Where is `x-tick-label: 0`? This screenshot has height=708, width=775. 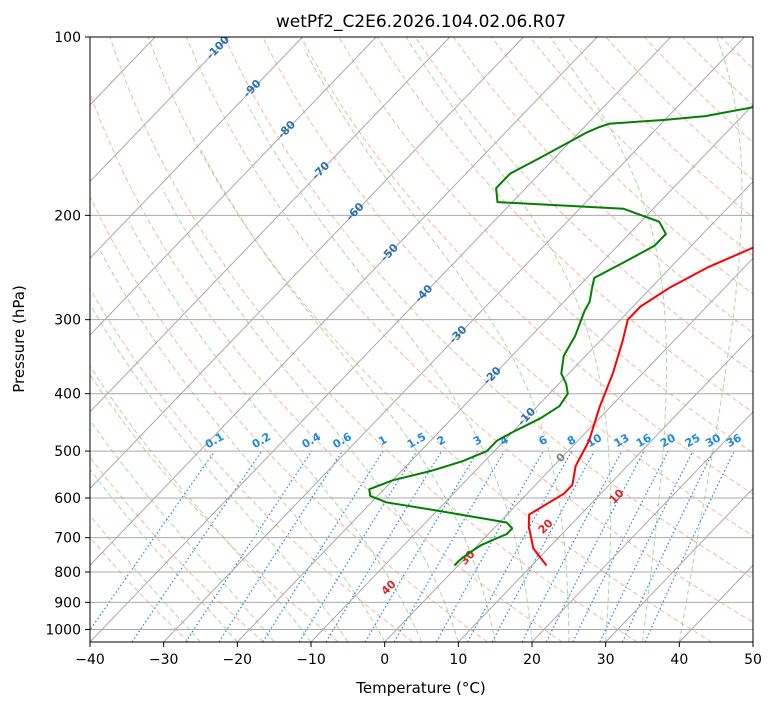 x-tick-label: 0 is located at coordinates (384, 660).